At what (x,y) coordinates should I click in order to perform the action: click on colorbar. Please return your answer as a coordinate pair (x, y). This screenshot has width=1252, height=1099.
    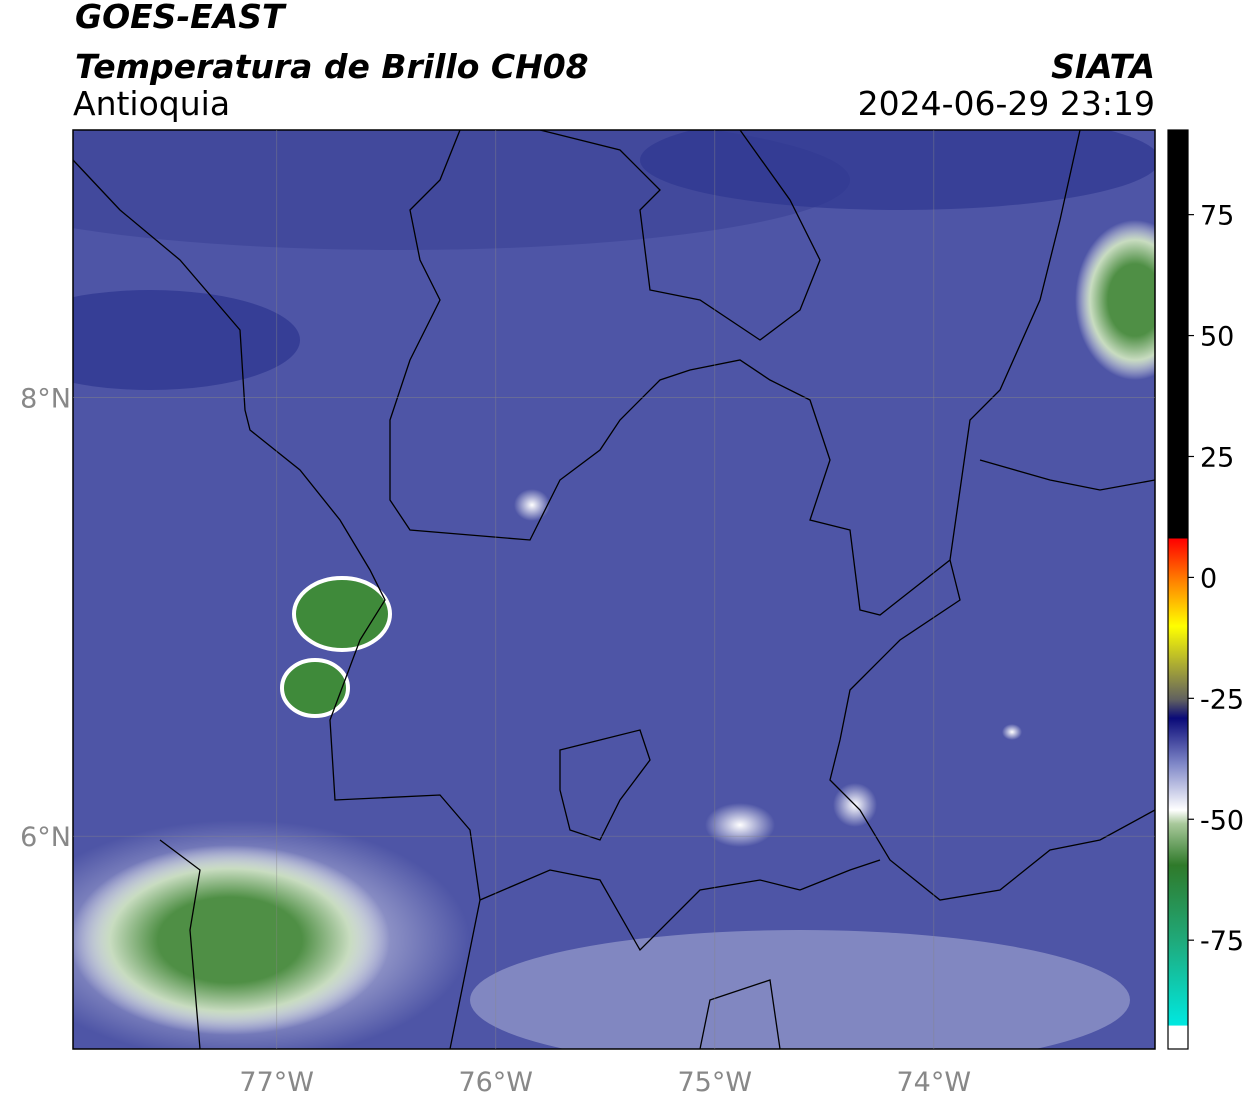
    Looking at the image, I should click on (1178, 589).